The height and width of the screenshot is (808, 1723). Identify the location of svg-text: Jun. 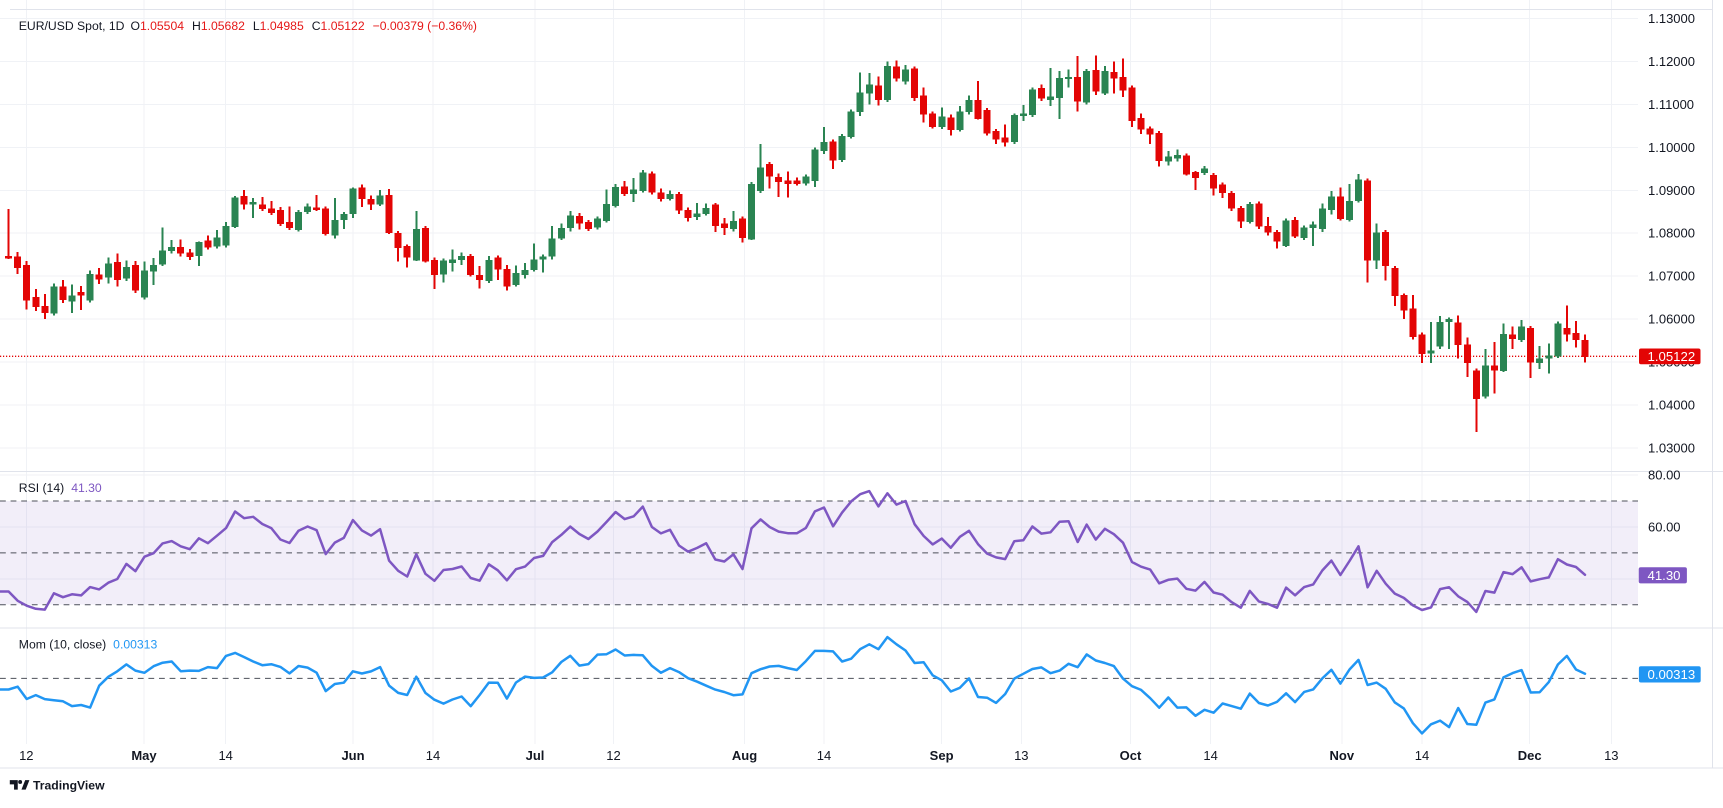
(352, 755).